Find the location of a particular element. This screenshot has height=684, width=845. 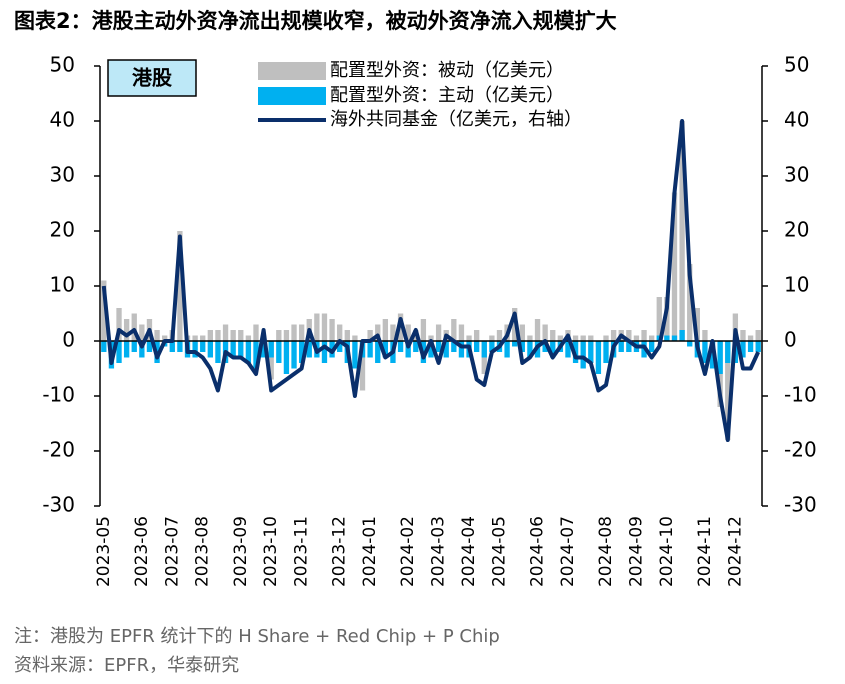

y-tick-label: -20 is located at coordinates (58, 450).